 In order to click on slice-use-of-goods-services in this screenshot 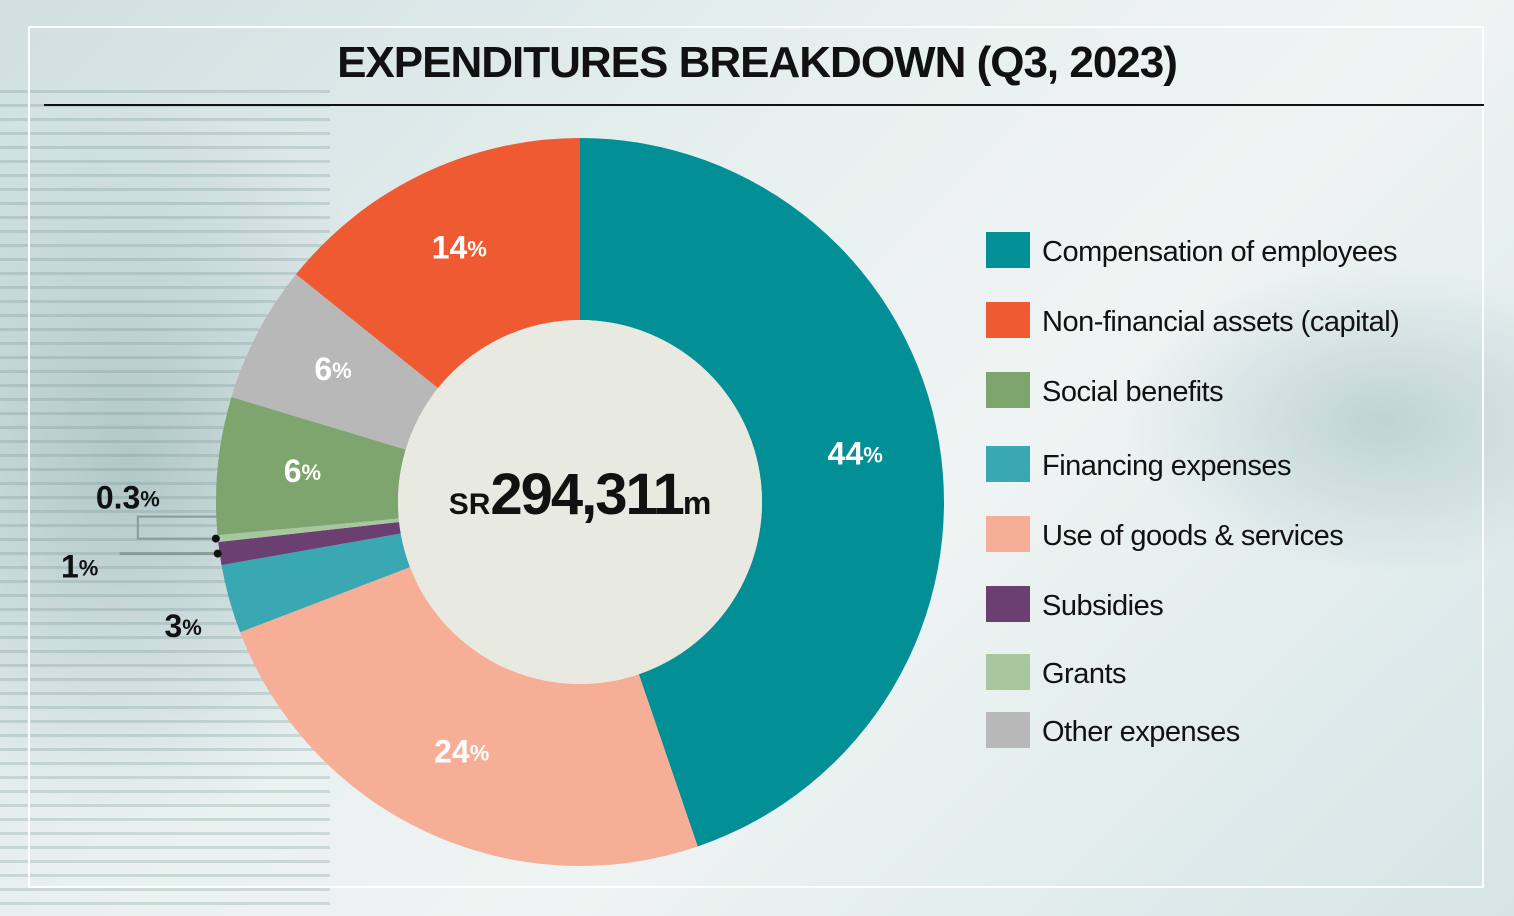, I will do `click(469, 716)`.